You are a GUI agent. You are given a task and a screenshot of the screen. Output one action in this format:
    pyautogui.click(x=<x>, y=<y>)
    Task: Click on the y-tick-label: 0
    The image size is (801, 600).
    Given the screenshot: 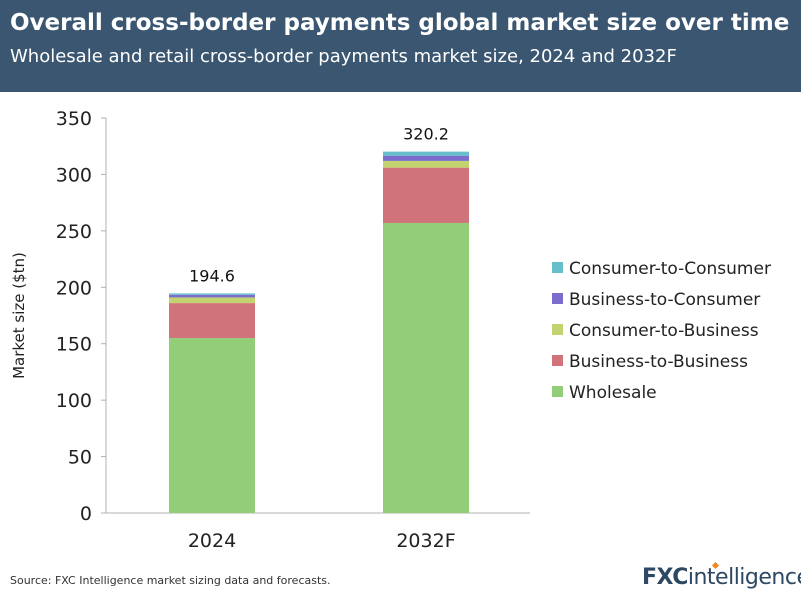 What is the action you would take?
    pyautogui.click(x=86, y=514)
    